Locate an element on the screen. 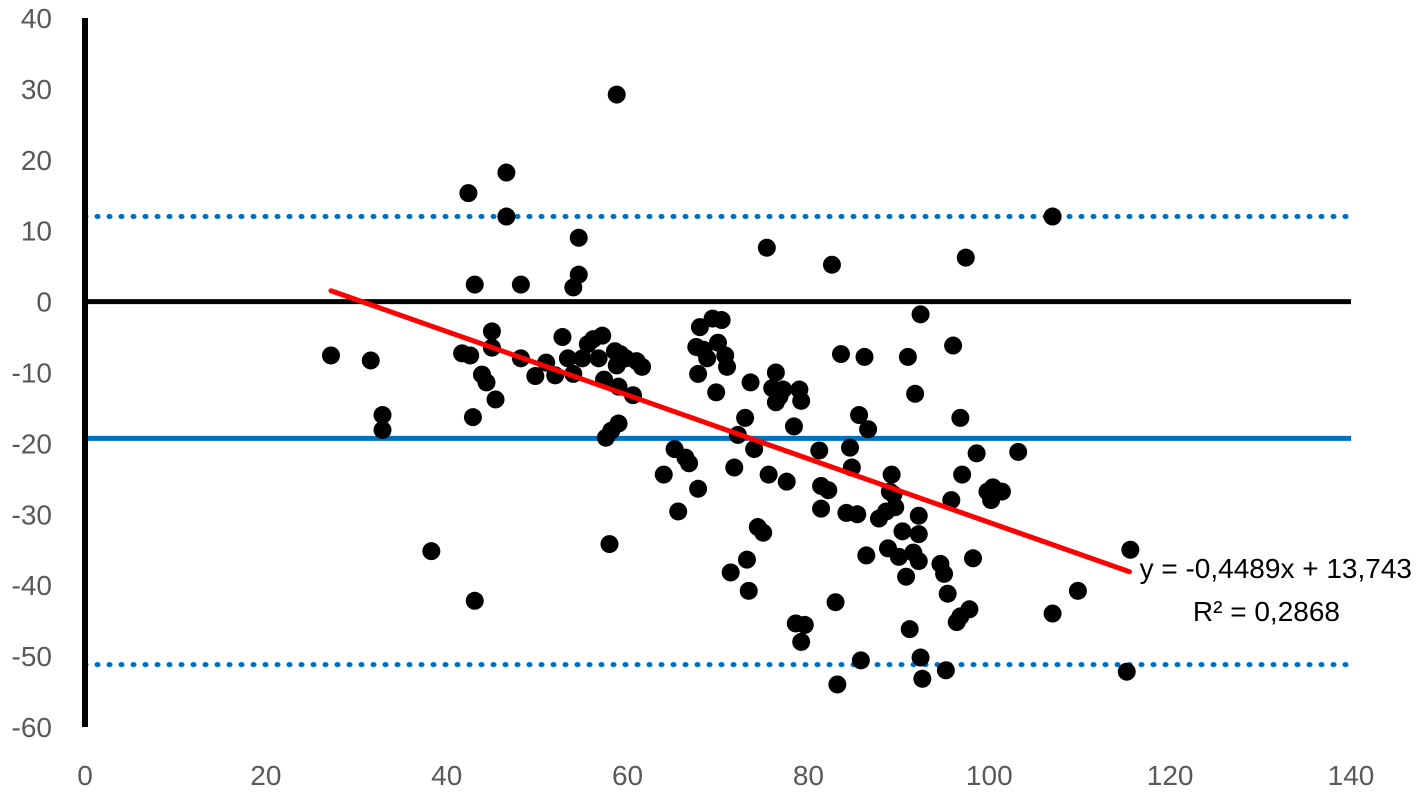  y-tick-label: 10 is located at coordinates (36, 231).